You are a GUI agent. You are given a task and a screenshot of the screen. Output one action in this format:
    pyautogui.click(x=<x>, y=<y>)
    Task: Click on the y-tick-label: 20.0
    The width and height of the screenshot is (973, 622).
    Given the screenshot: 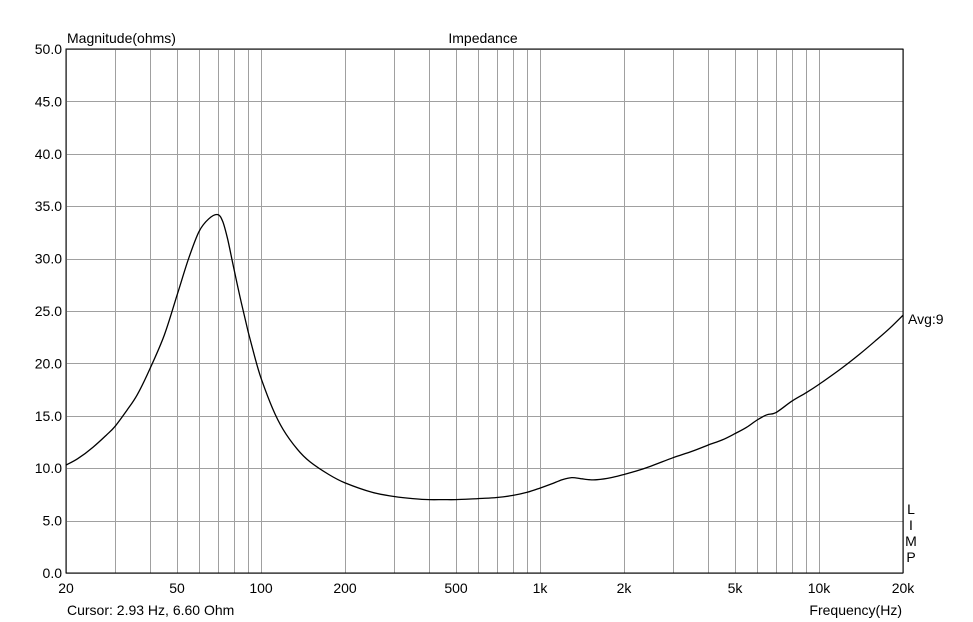 What is the action you would take?
    pyautogui.click(x=48, y=363)
    